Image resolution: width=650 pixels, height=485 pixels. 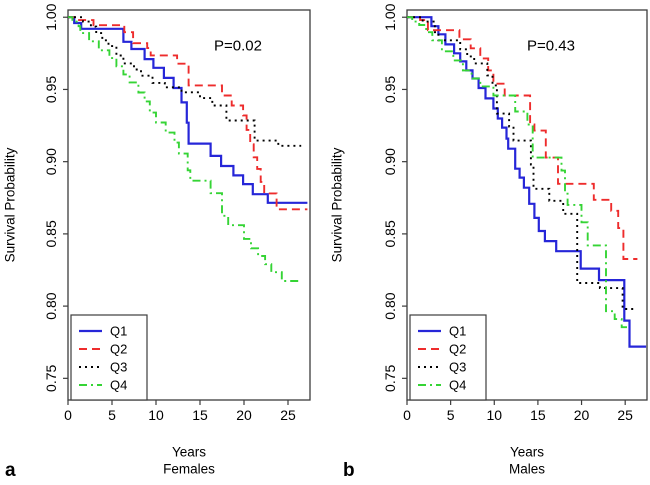 What do you see at coordinates (118, 385) in the screenshot?
I see `legend-label-Q4-a: Q4` at bounding box center [118, 385].